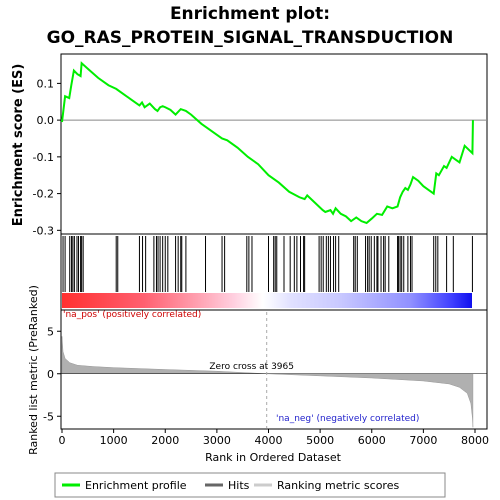  I want to click on metric-y-ticks: 5 0 -5, so click(52, 374).